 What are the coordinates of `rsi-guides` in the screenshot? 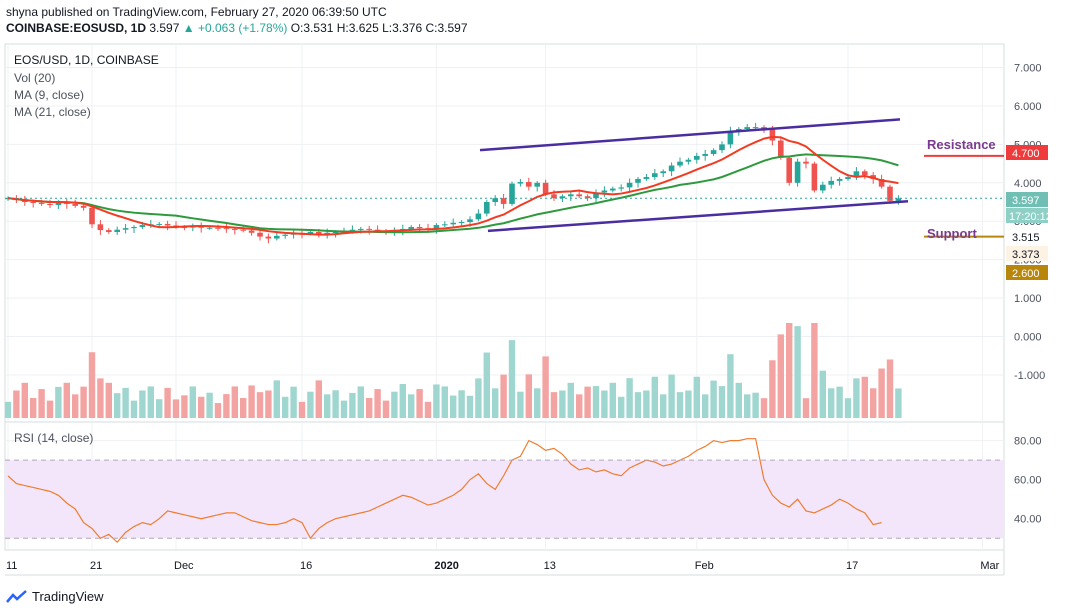 It's located at (504, 499).